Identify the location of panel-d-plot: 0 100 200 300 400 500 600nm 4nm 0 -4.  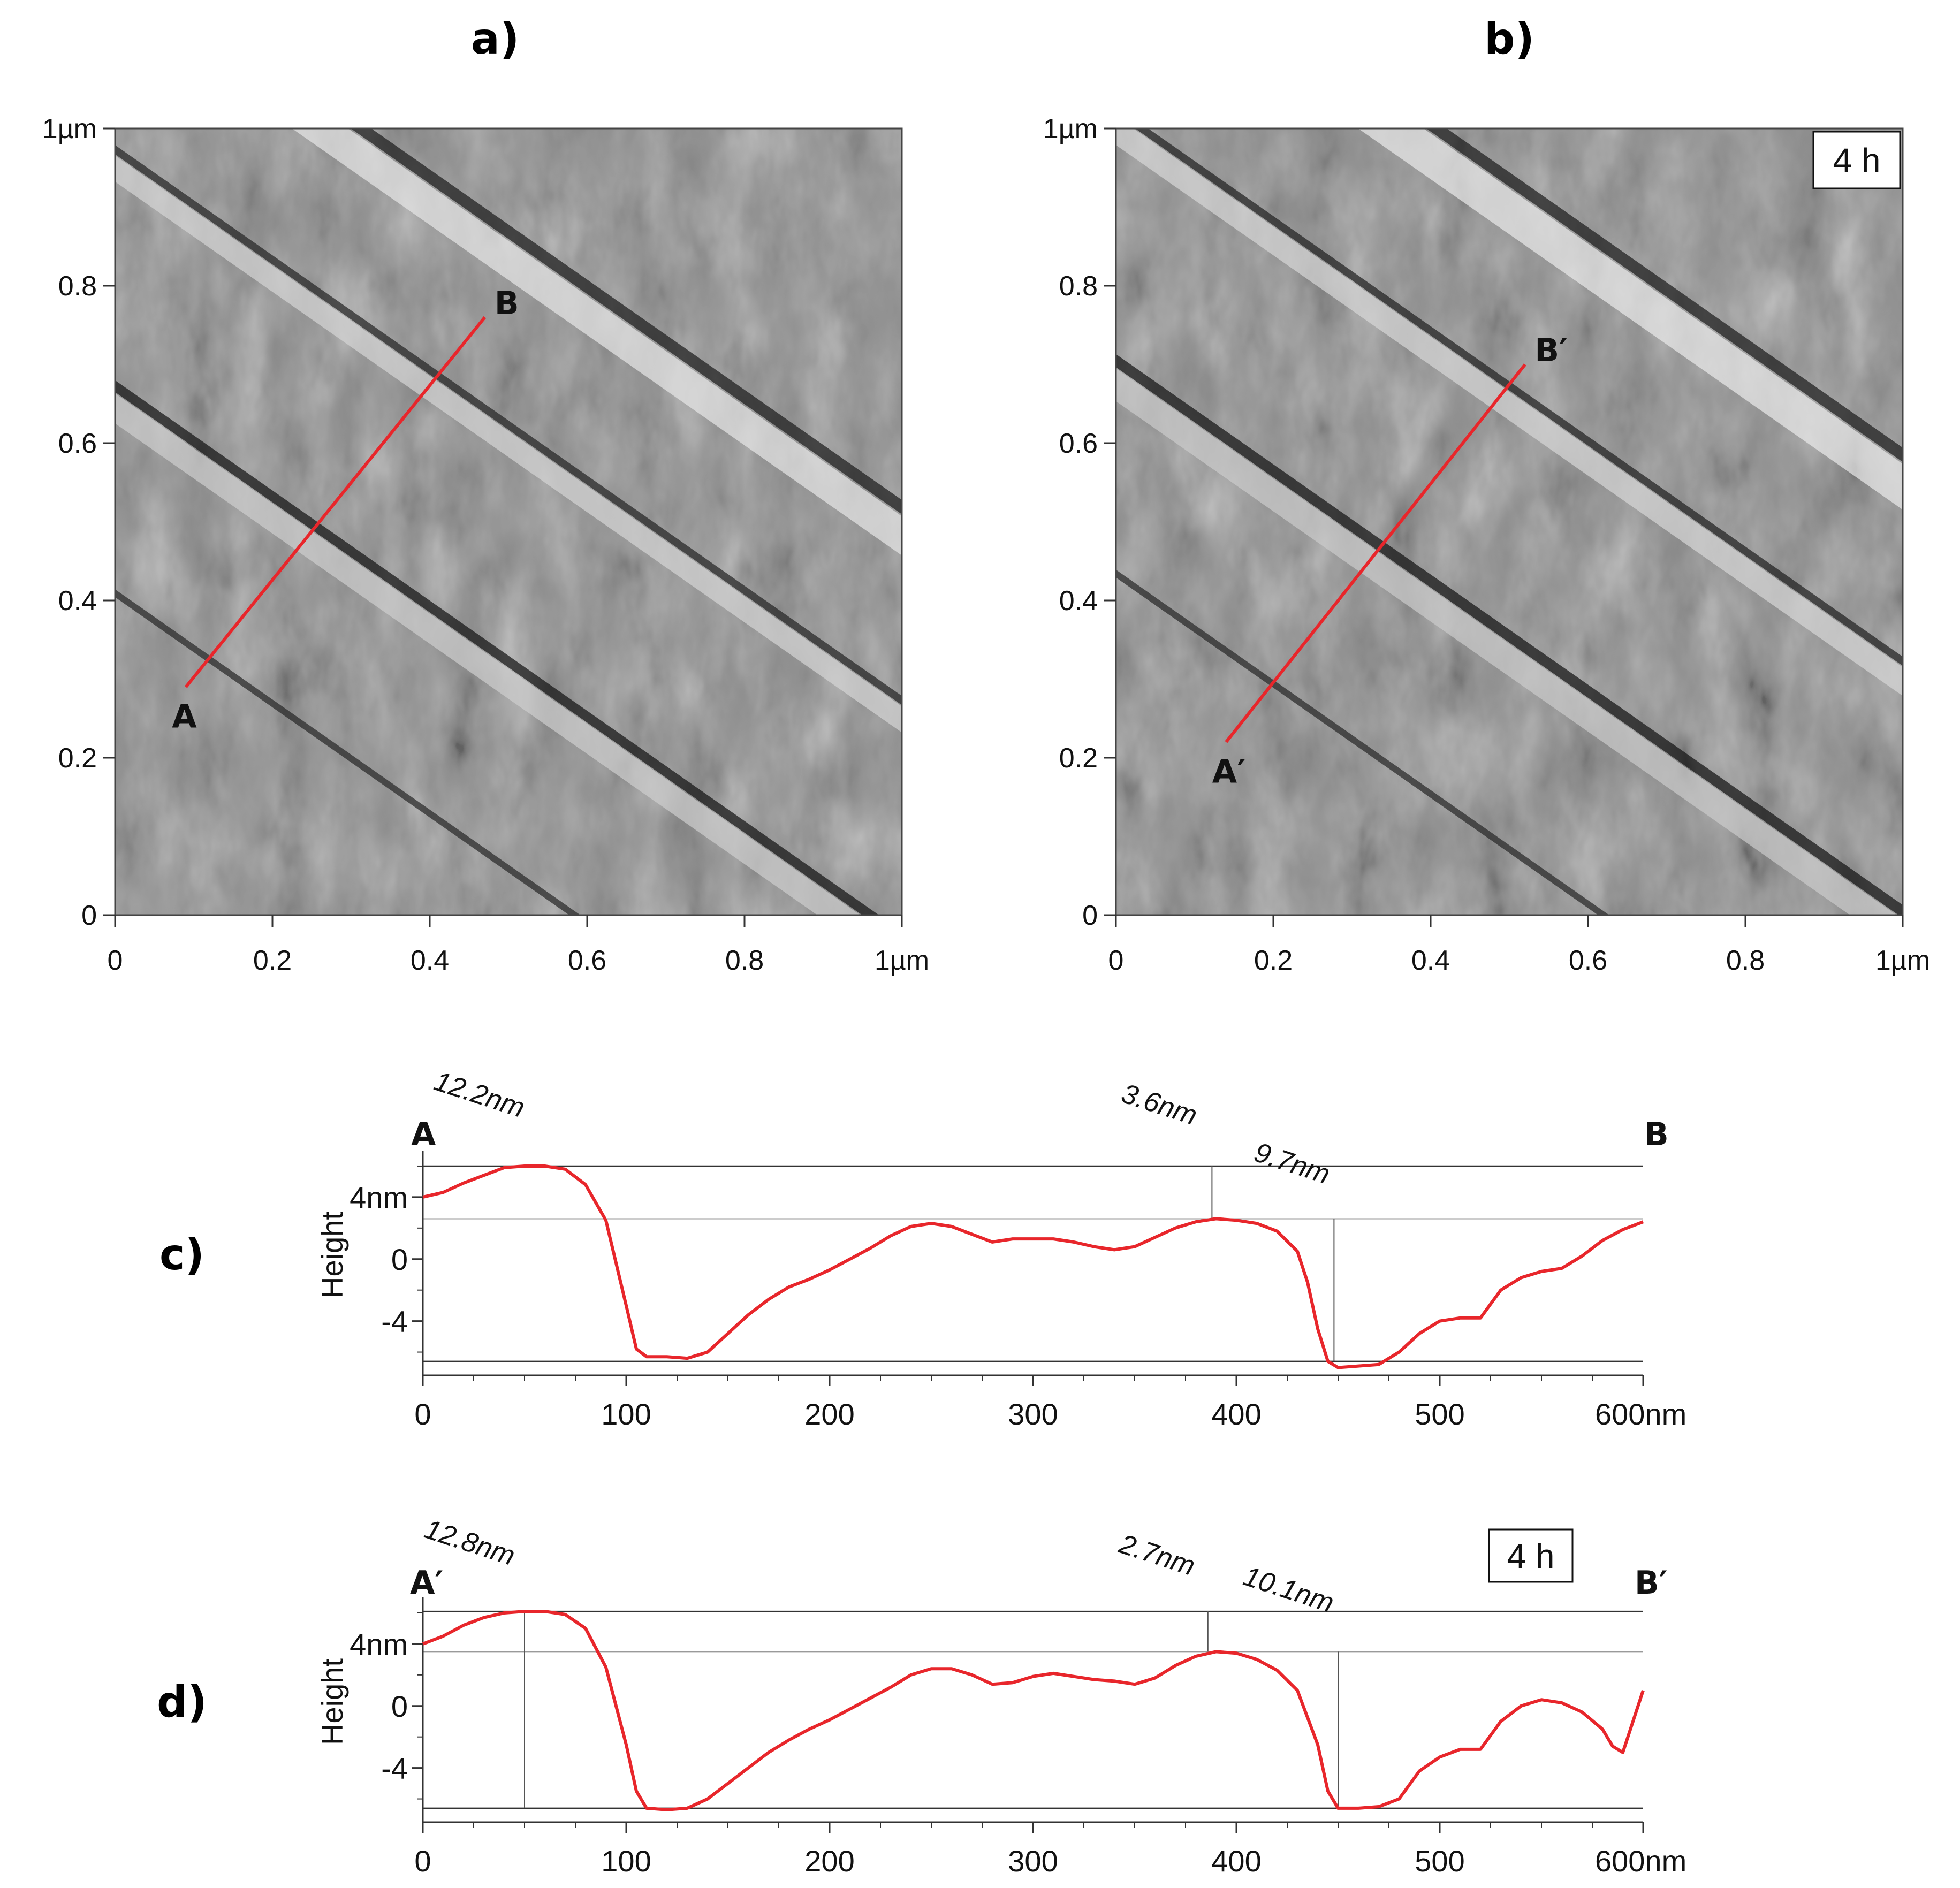
(1018, 1737).